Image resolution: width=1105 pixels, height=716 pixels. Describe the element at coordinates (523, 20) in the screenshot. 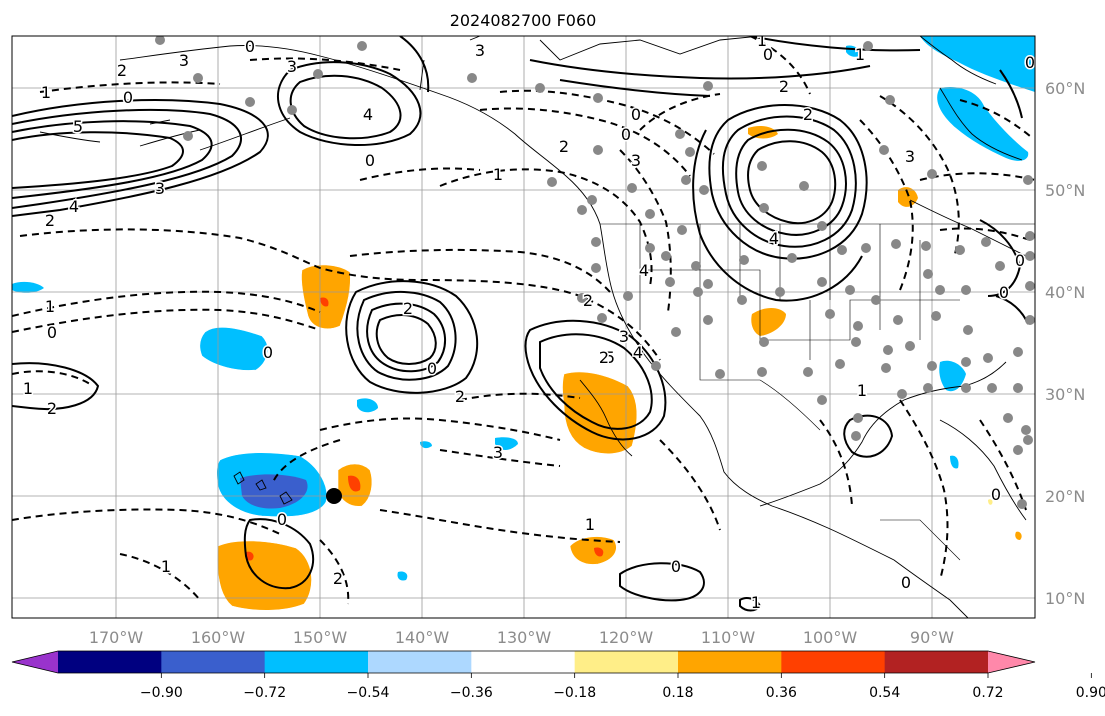

I see `map-title: 2024082700 F060` at that location.